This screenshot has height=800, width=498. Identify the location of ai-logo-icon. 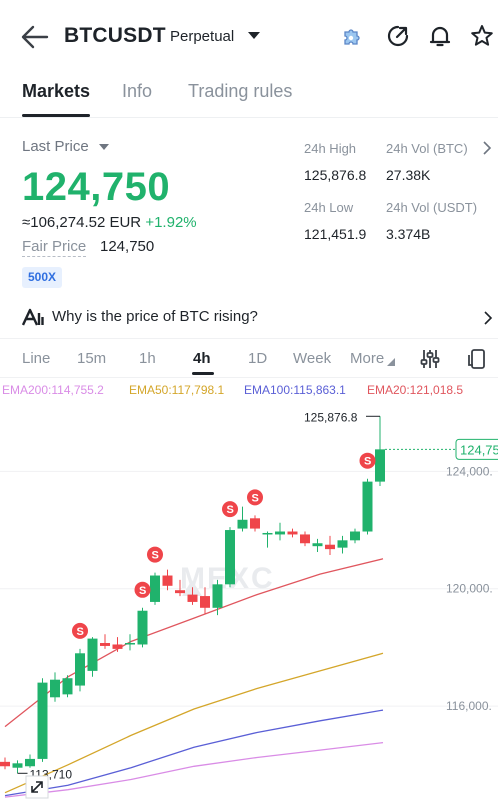
(33, 317).